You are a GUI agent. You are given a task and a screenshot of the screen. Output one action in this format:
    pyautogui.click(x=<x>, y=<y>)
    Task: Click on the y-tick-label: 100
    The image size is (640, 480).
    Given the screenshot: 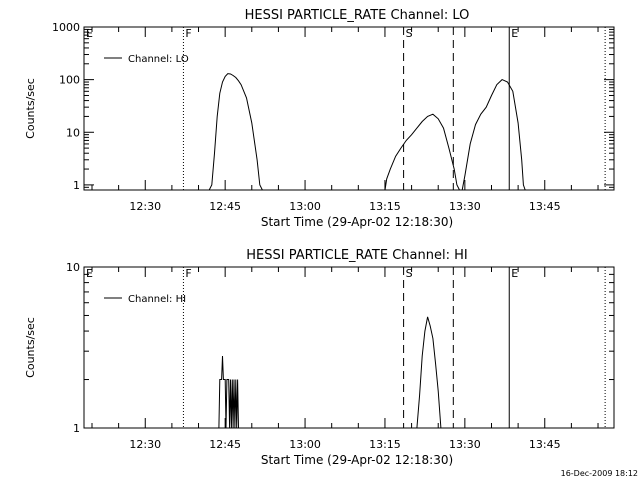 What is the action you would take?
    pyautogui.click(x=69, y=80)
    